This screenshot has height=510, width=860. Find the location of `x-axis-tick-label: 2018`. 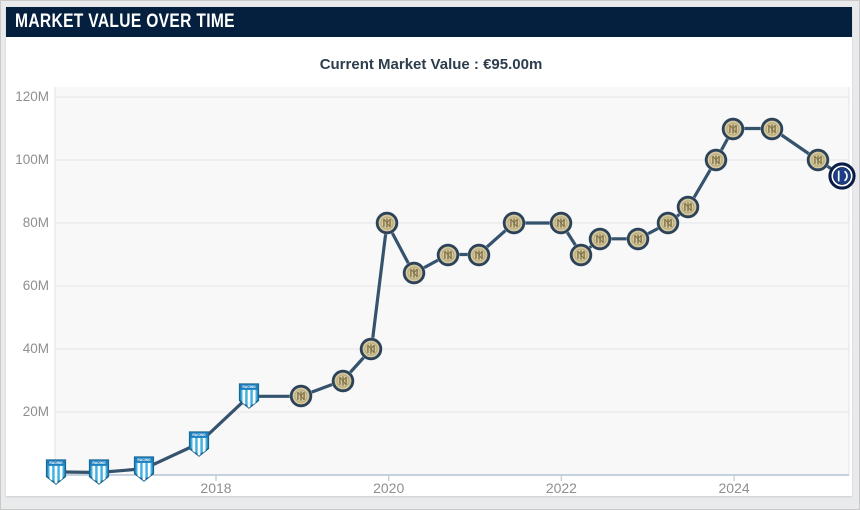

x-axis-tick-label: 2018 is located at coordinates (216, 488).